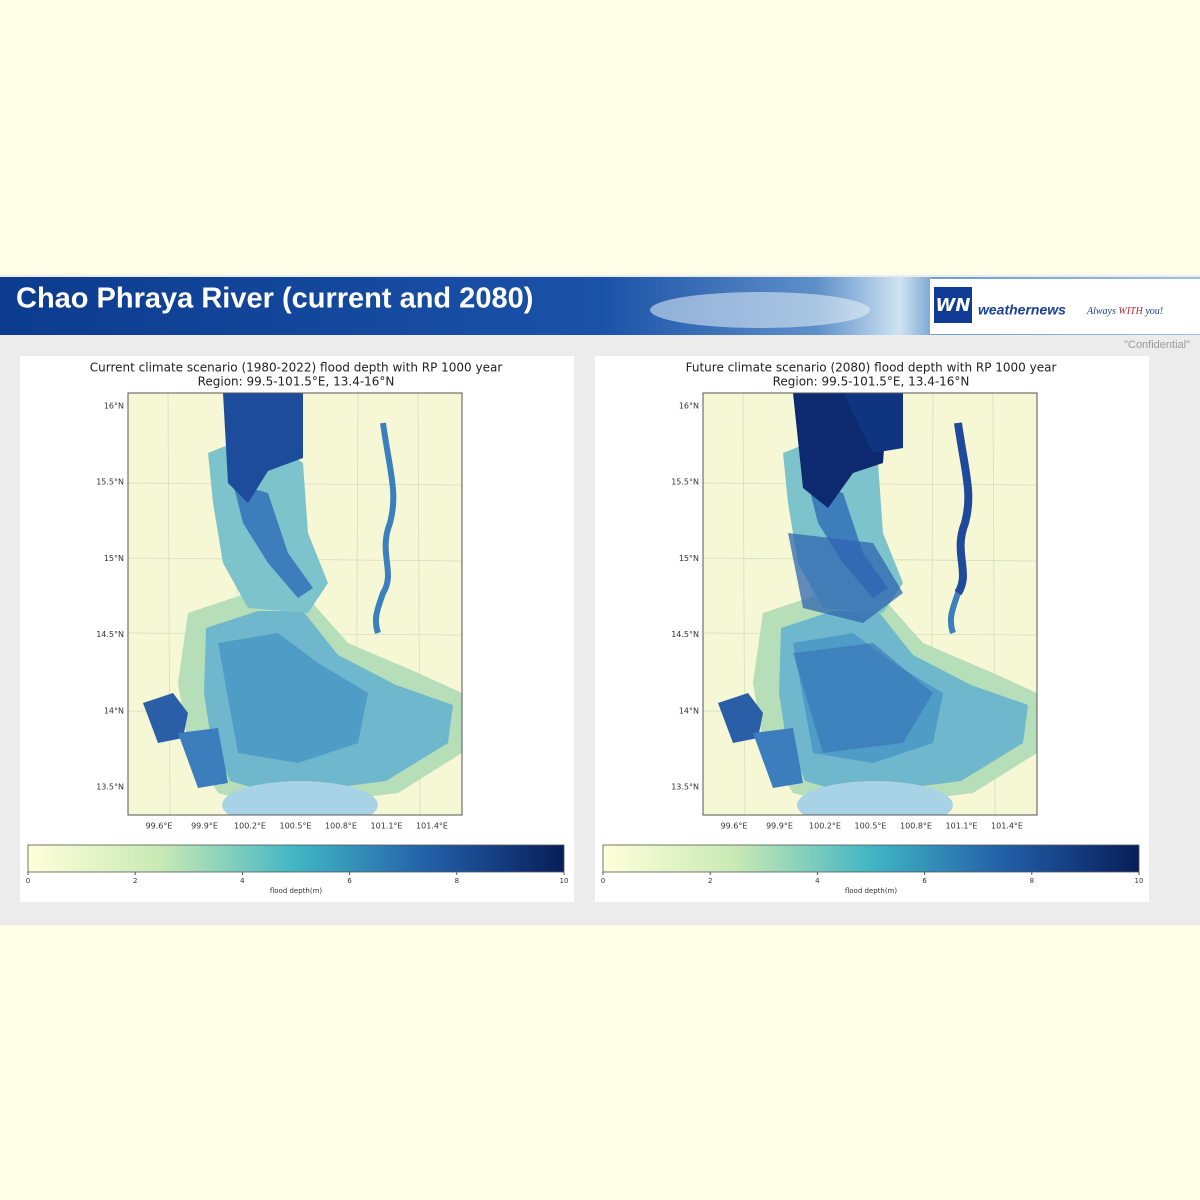 This screenshot has height=1200, width=1200. Describe the element at coordinates (760, 310) in the screenshot. I see `header-cloud` at that location.